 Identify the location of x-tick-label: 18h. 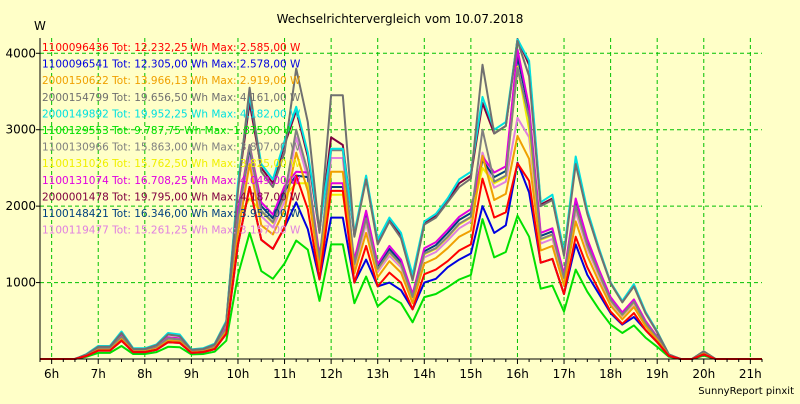
(610, 374).